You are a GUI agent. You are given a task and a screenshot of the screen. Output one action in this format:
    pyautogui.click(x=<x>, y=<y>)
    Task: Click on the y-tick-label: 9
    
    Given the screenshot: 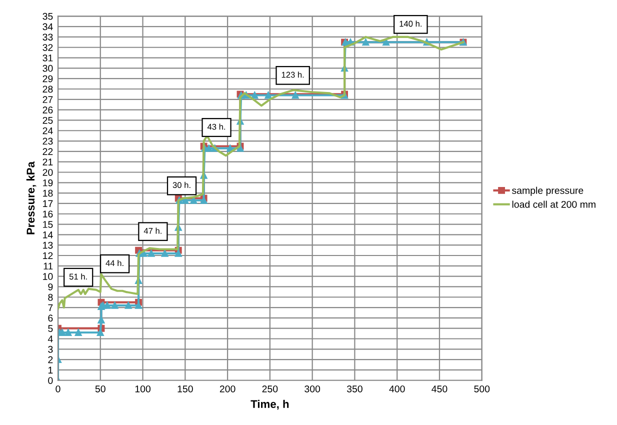 What is the action you would take?
    pyautogui.click(x=50, y=286)
    